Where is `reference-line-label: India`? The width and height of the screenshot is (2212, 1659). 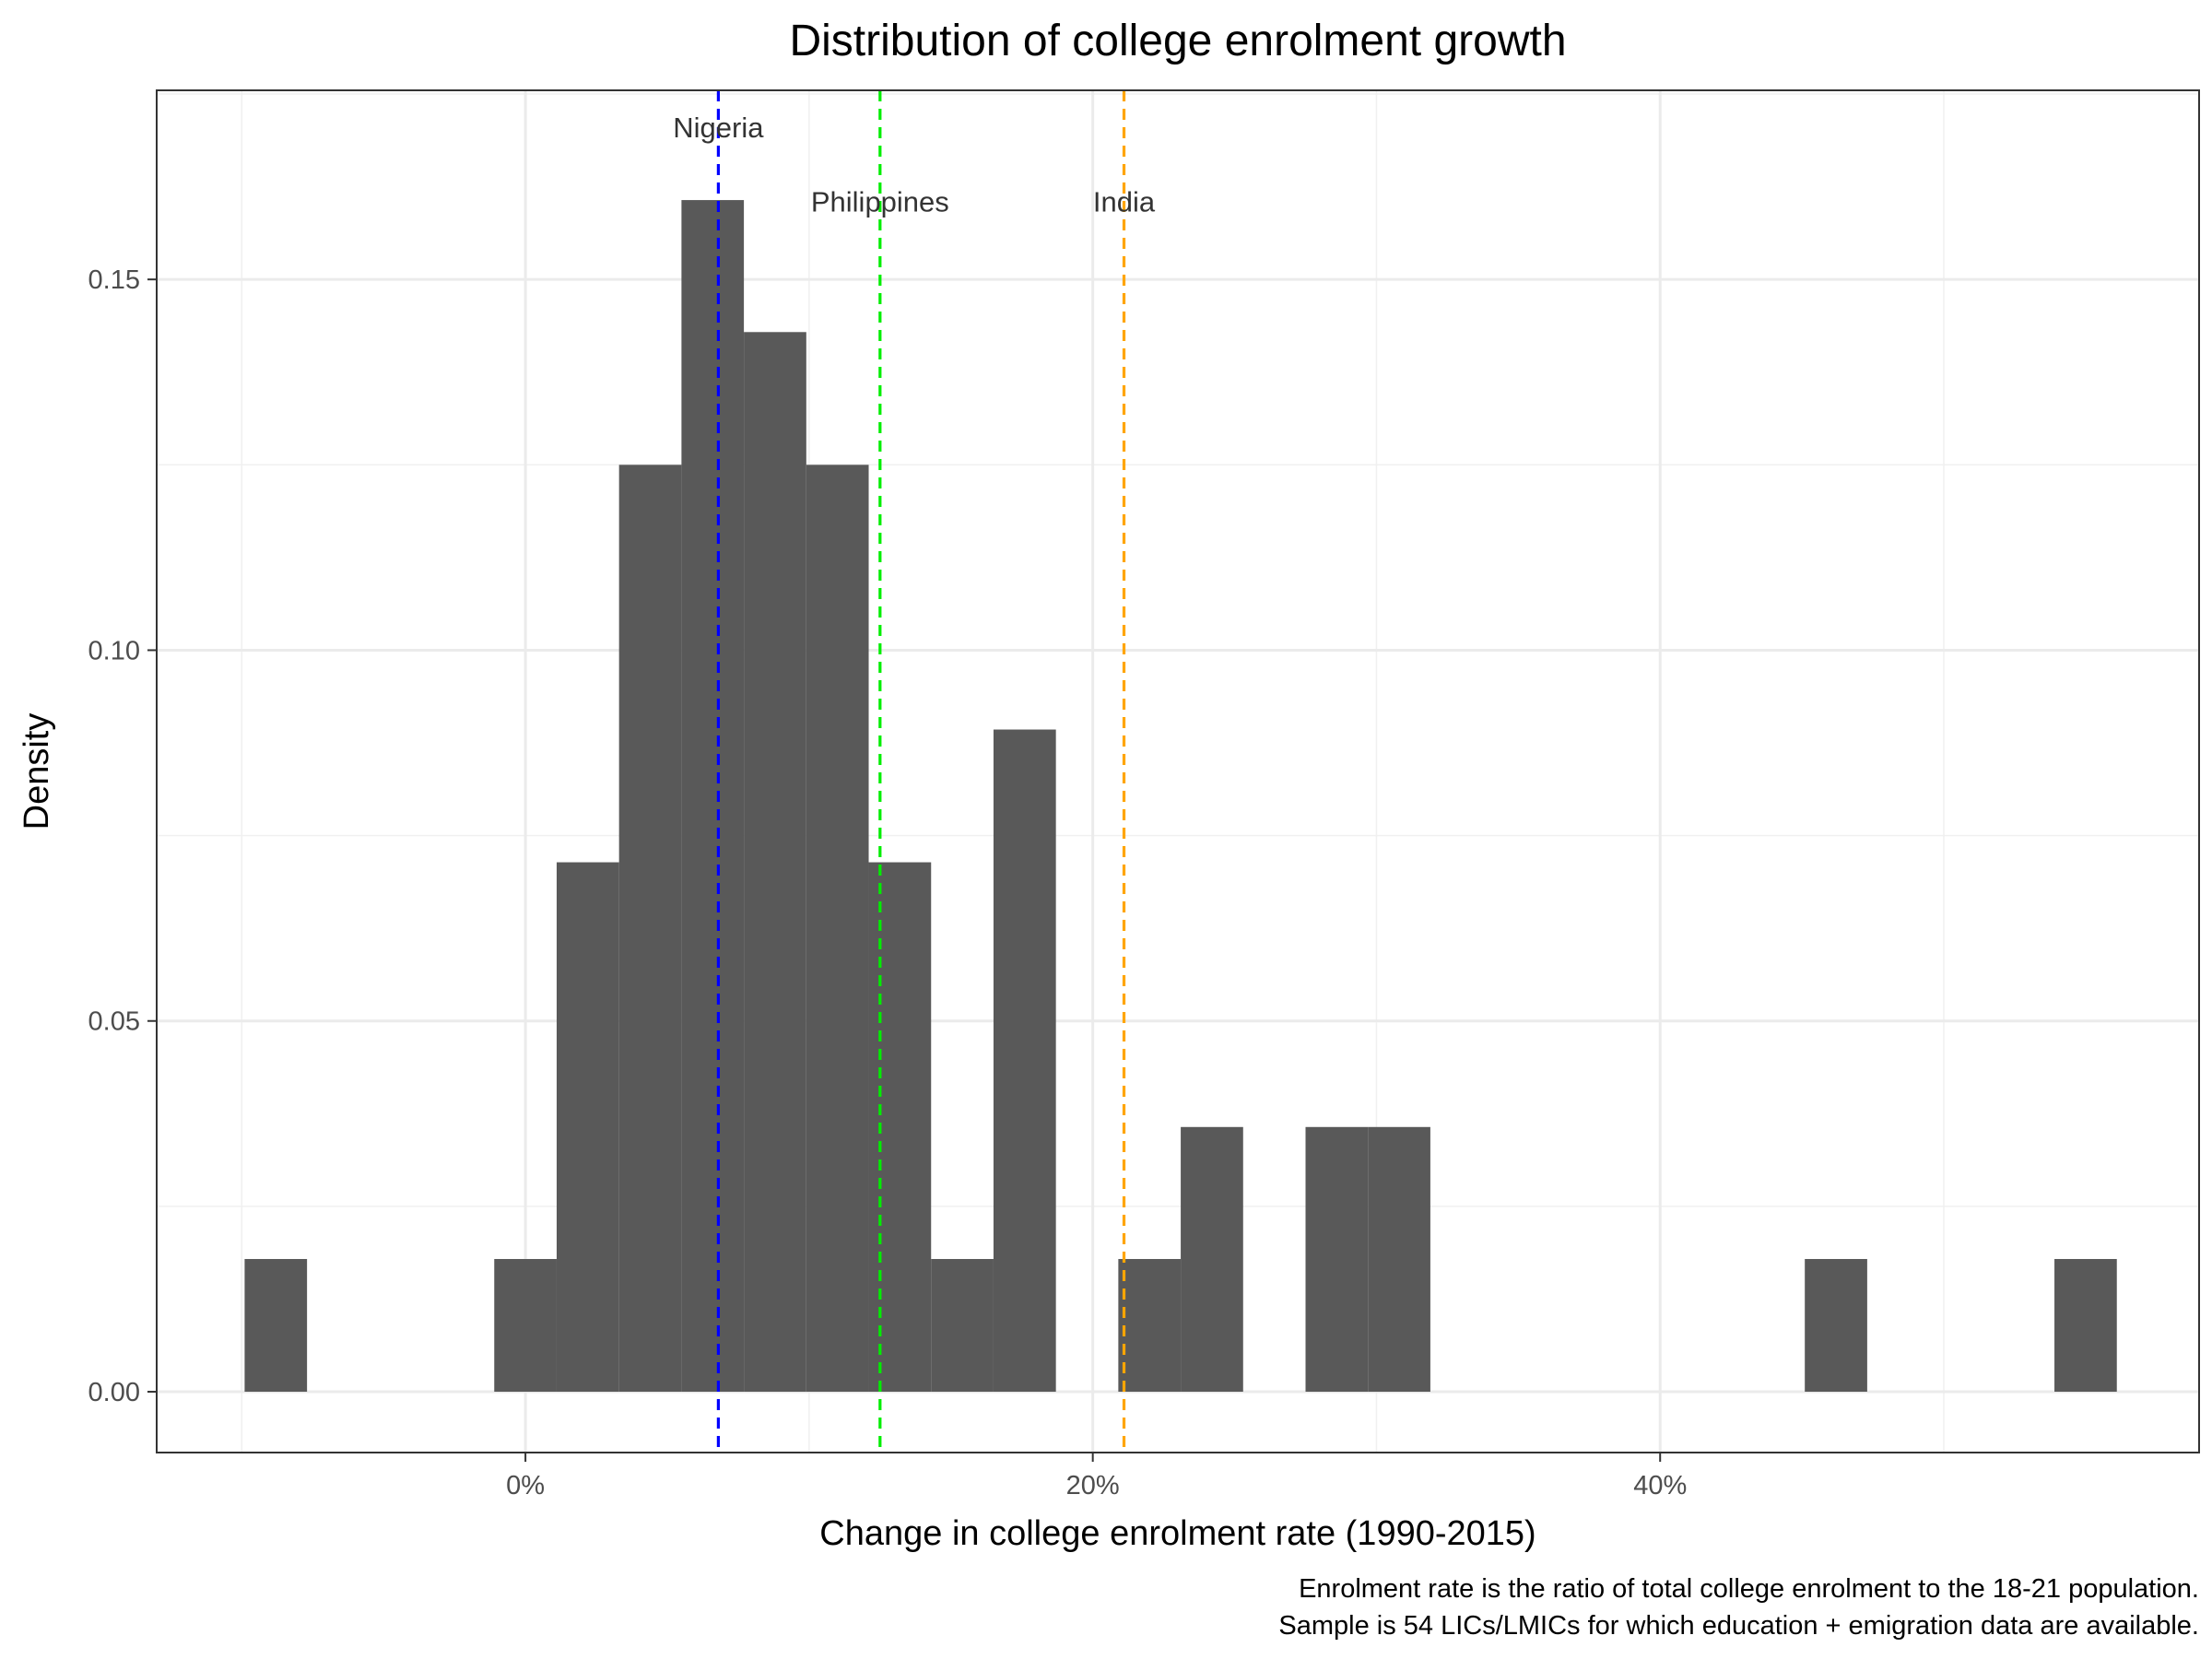
reference-line-label: India is located at coordinates (1124, 202).